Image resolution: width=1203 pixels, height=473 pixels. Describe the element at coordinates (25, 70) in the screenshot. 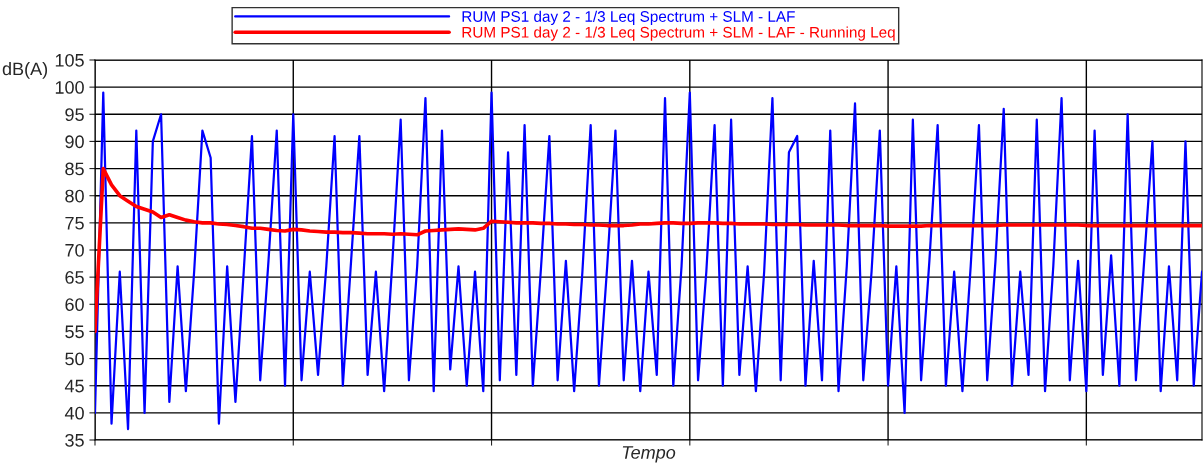

I see `y-axis-title: dB(A)` at that location.